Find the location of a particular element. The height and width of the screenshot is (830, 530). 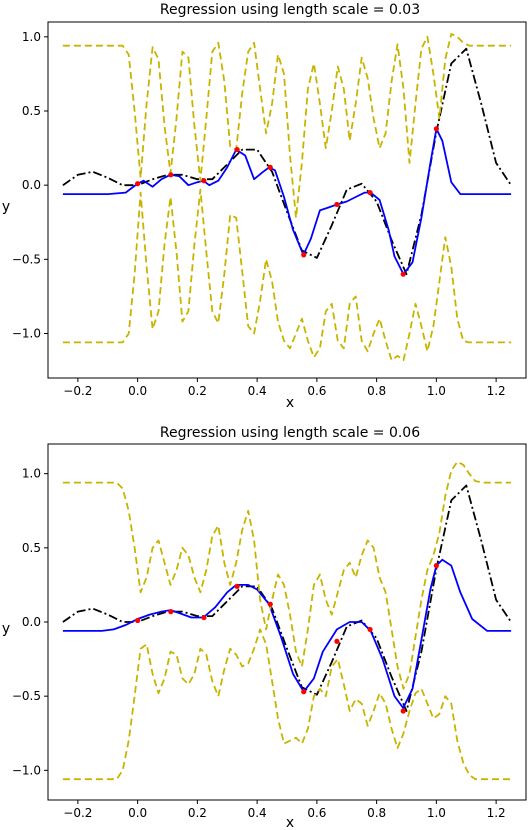

chart-title: Regression using length scale = 0.06 is located at coordinates (290, 433).